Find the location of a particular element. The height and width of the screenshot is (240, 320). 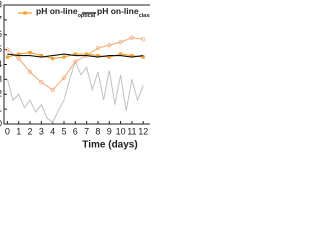

y-tick-label: 8 is located at coordinates (1, 4).